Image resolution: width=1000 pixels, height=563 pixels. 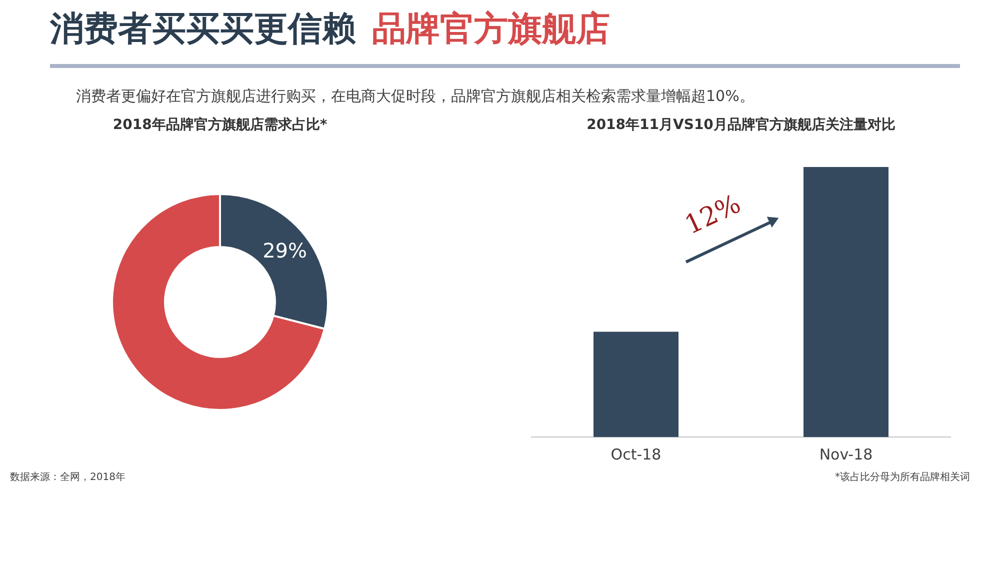 I want to click on chart-title: 2018年品牌官方旗舰店需求占比*, so click(x=220, y=124).